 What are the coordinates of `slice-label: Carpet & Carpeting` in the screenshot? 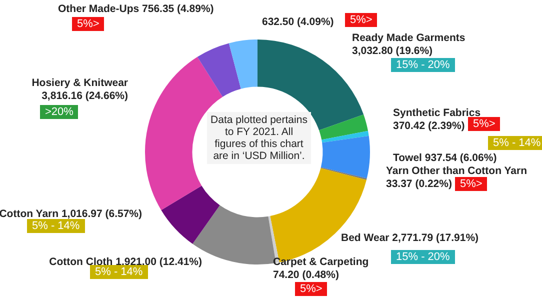 It's located at (321, 262).